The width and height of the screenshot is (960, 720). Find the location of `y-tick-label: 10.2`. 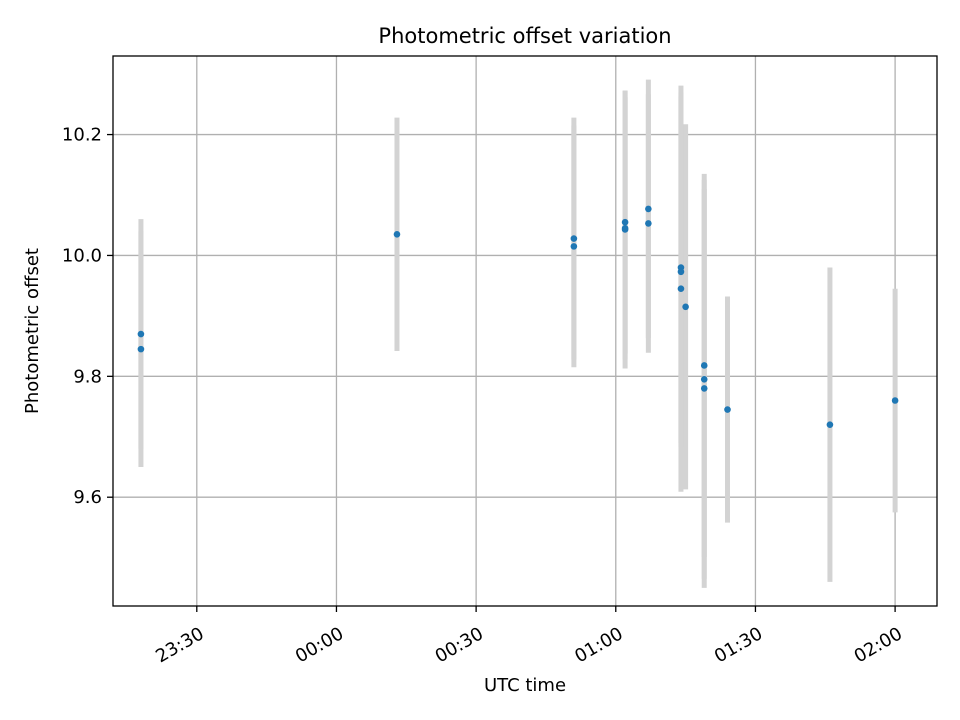

y-tick-label: 10.2 is located at coordinates (82, 135).